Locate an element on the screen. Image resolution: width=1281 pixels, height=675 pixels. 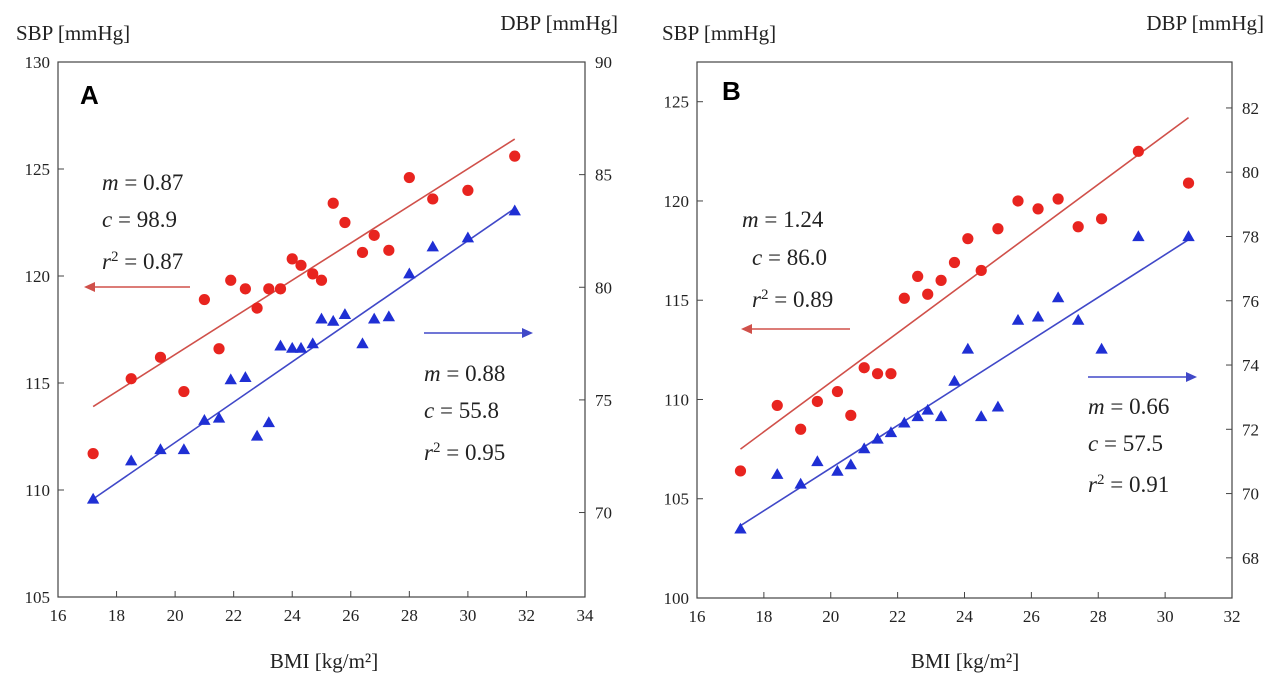
sbp-fit-annotation: m = 1.24 c = 86.0 r2 = 0.89 is located at coordinates (787, 259).